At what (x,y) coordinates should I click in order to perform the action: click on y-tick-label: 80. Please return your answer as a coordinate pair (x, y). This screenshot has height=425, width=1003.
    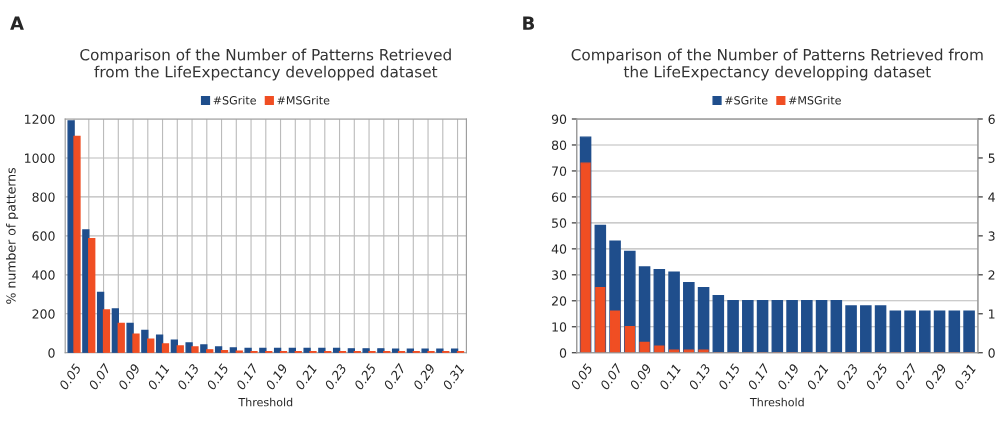
    Looking at the image, I should click on (559, 145).